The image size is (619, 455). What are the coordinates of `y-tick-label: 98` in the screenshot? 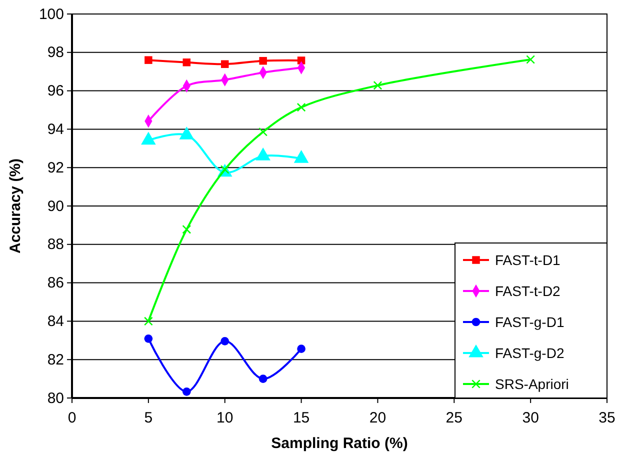 It's located at (55, 53).